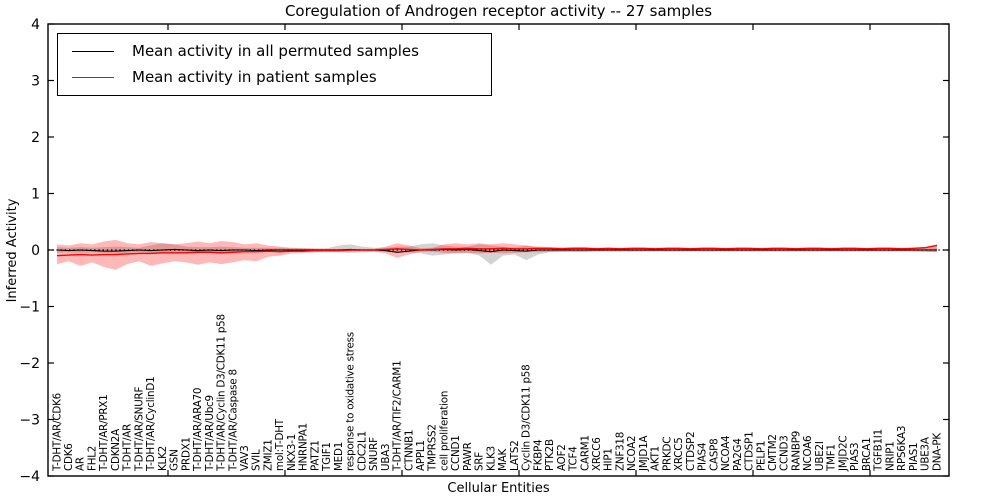 The image size is (1000, 500). Describe the element at coordinates (35, 82) in the screenshot. I see `y-tick-label: 3` at that location.